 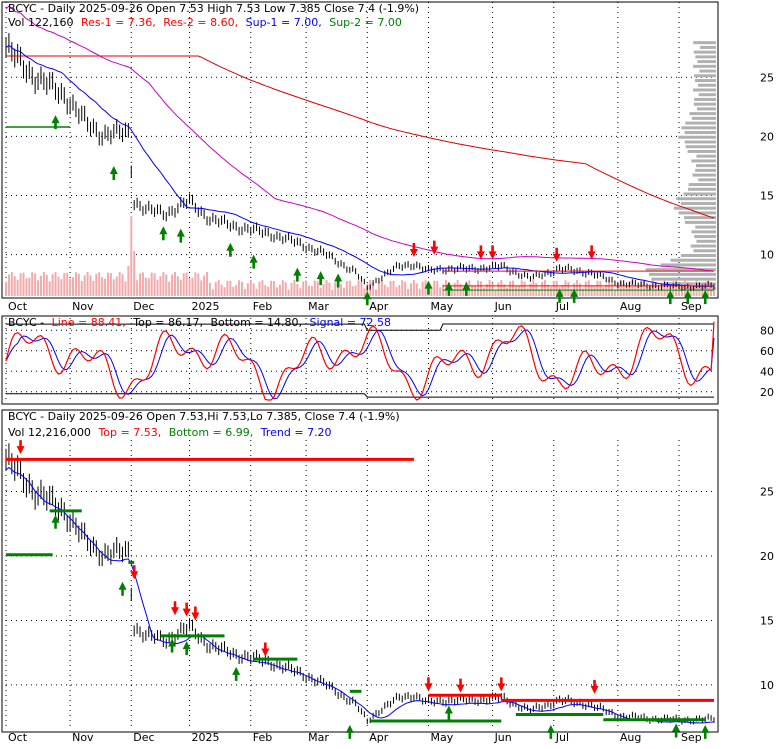 What do you see at coordinates (129, 432) in the screenshot?
I see `trend-top-label: Top = 7.53,` at bounding box center [129, 432].